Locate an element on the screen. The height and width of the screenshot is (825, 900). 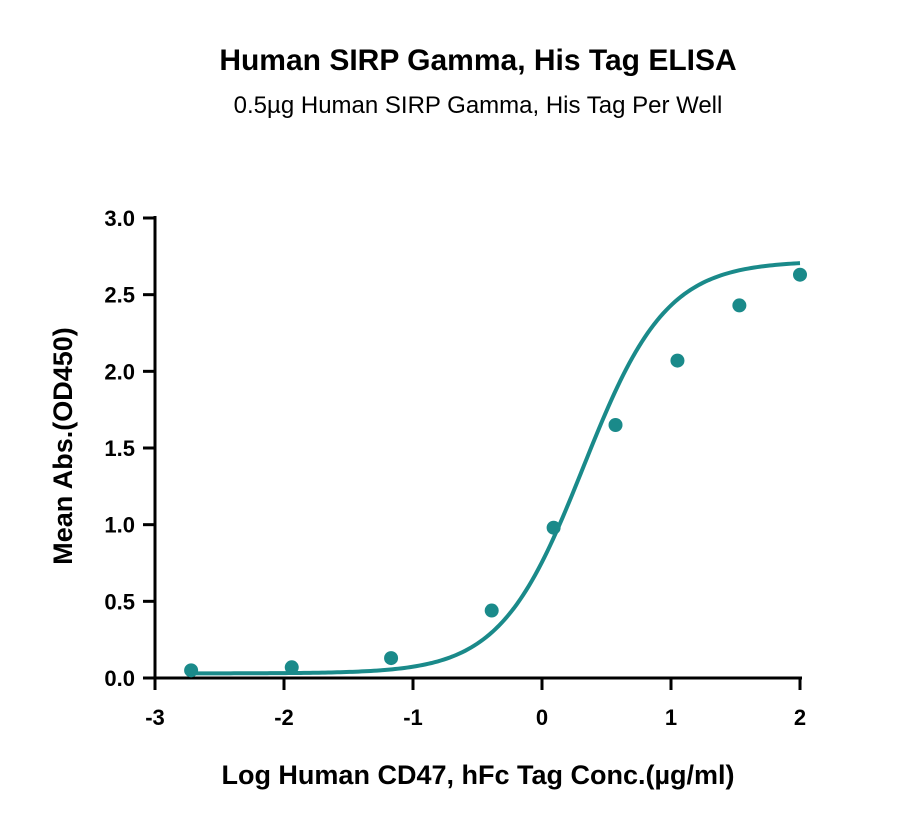
y-tick-label: 3.0 is located at coordinates (119, 218).